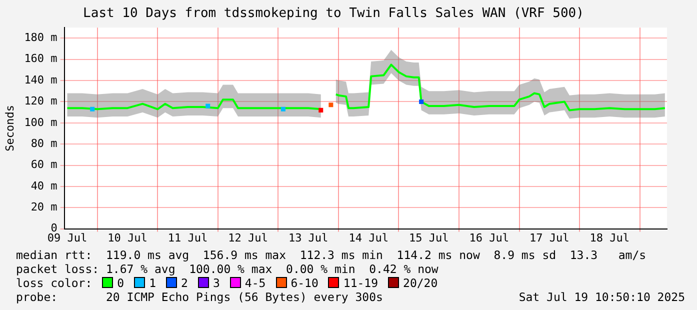 The height and width of the screenshot is (310, 697). What do you see at coordinates (44, 143) in the screenshot?
I see `y-tick-label: 80 m` at bounding box center [44, 143].